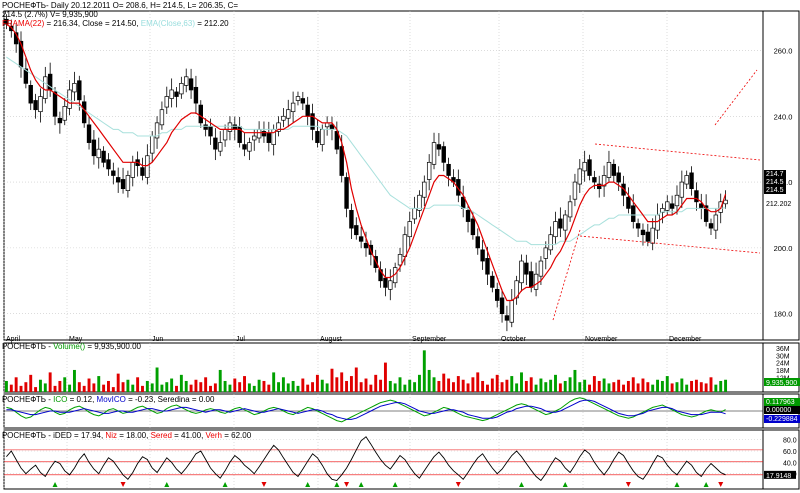  What do you see at coordinates (401, 459) in the screenshot?
I see `pane-frame-ided` at bounding box center [401, 459].